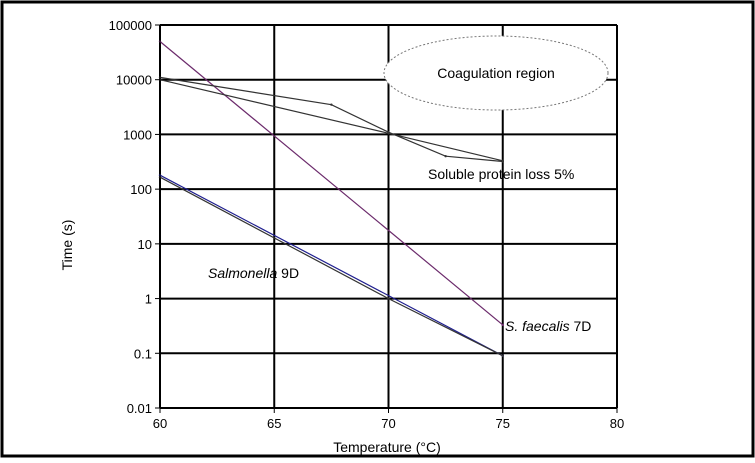 Image resolution: width=755 pixels, height=463 pixels. Describe the element at coordinates (503, 423) in the screenshot. I see `x-tick-label: 75` at that location.